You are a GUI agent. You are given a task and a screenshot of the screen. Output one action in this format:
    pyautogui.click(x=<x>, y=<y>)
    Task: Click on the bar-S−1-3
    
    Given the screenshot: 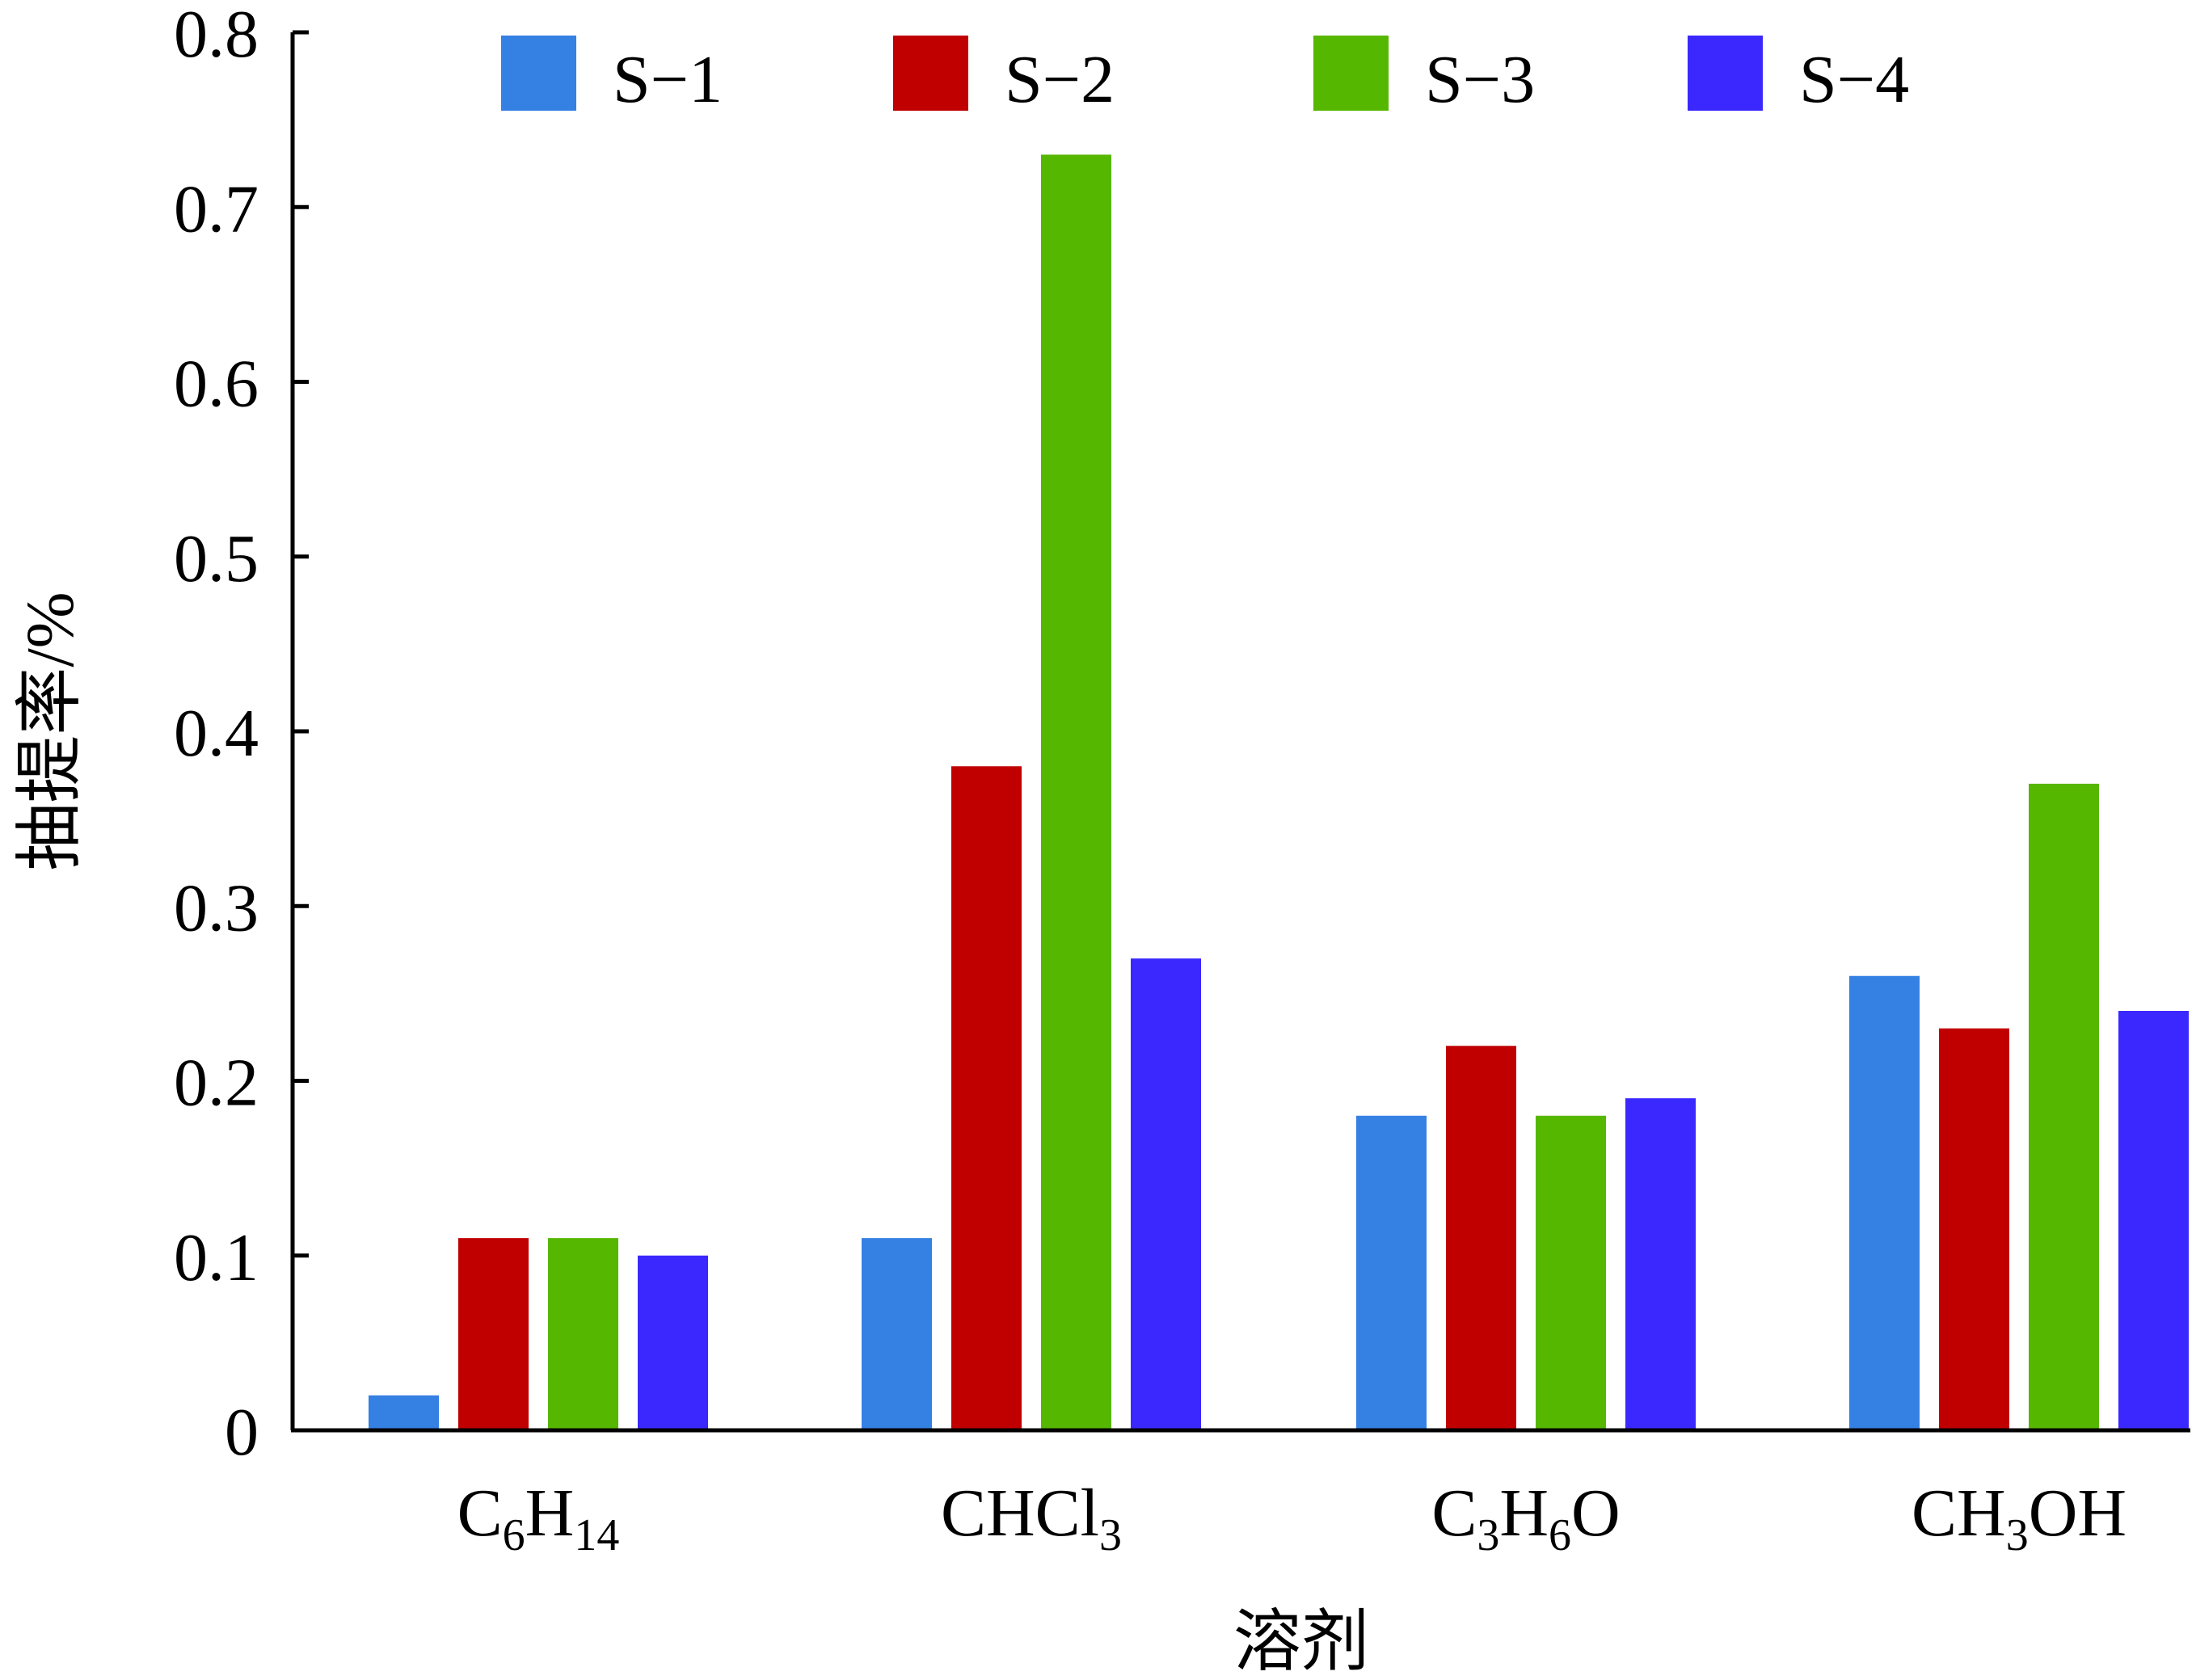 What is the action you would take?
    pyautogui.click(x=1884, y=1202)
    